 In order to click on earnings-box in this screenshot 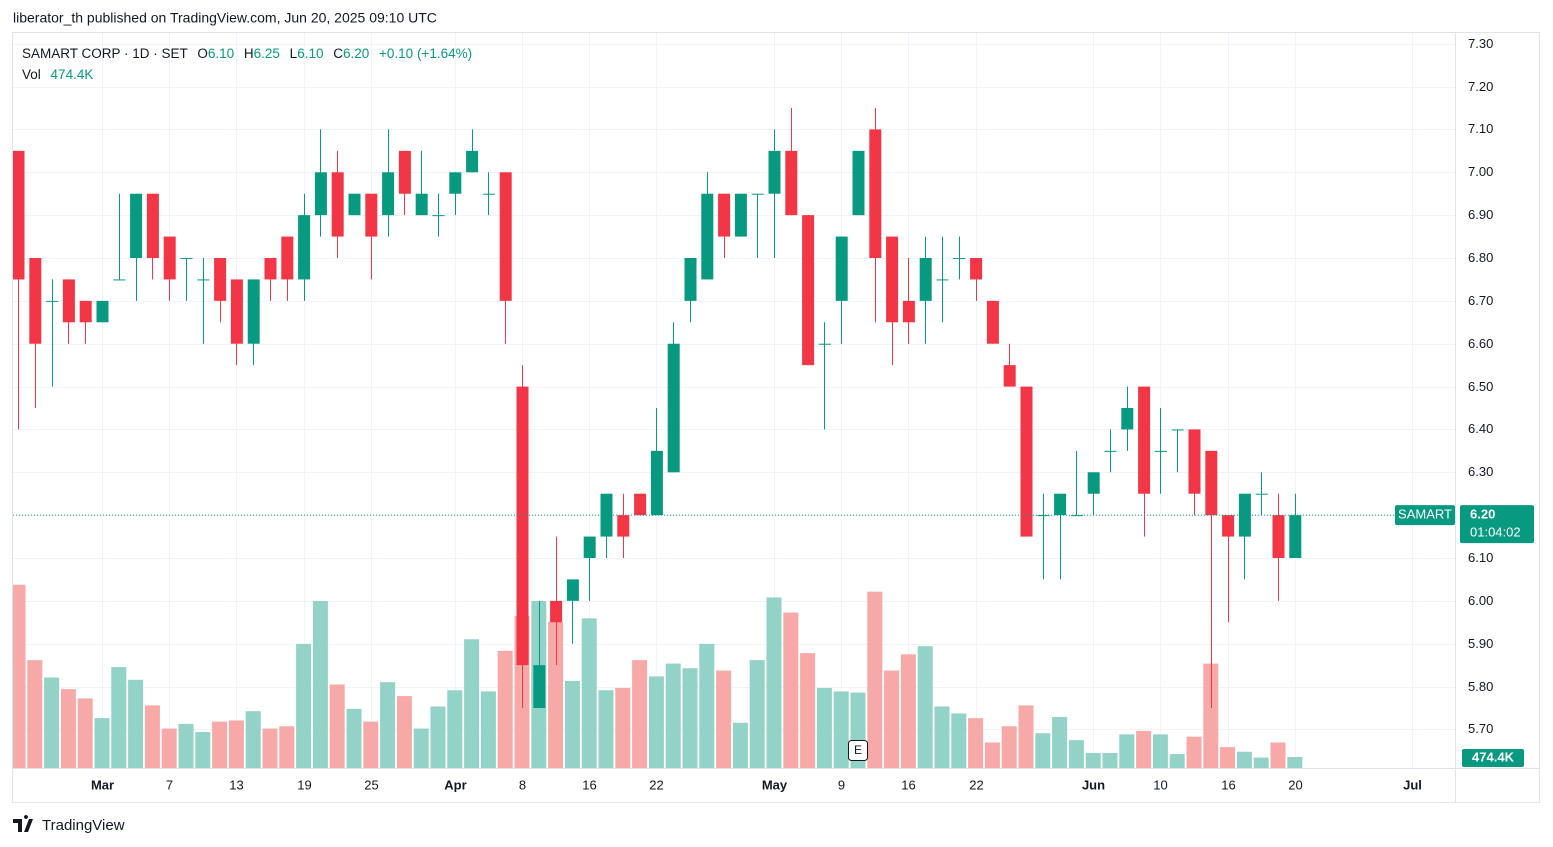, I will do `click(858, 750)`.